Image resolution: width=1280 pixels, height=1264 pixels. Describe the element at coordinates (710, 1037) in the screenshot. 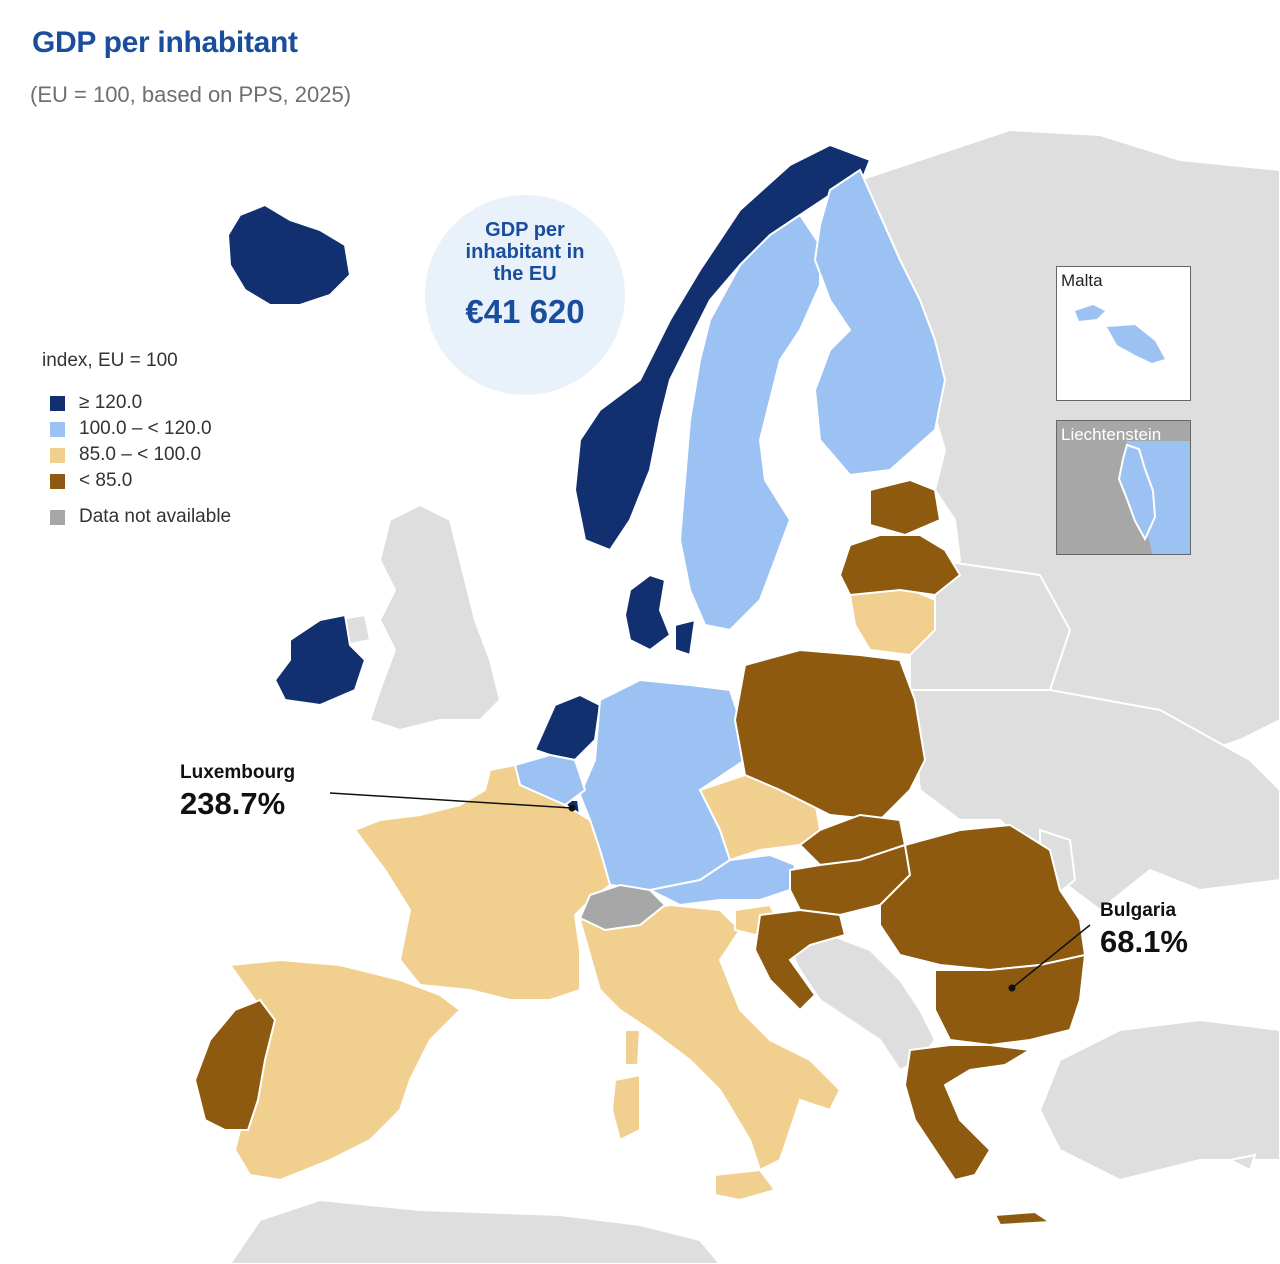

I see `region-italy` at that location.